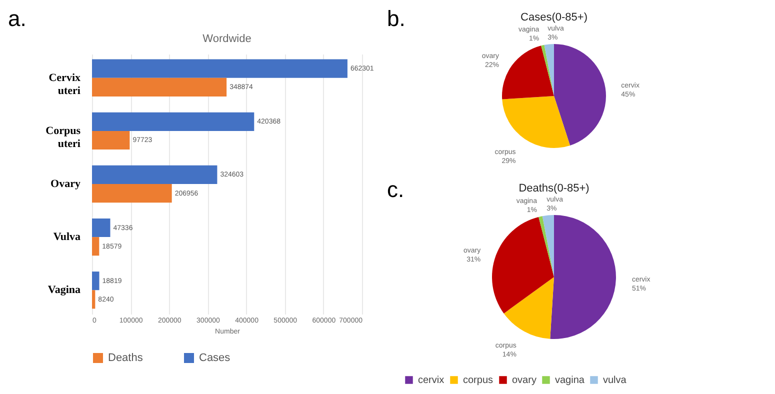 The height and width of the screenshot is (394, 775). What do you see at coordinates (126, 358) in the screenshot?
I see `legend-label: Deaths` at bounding box center [126, 358].